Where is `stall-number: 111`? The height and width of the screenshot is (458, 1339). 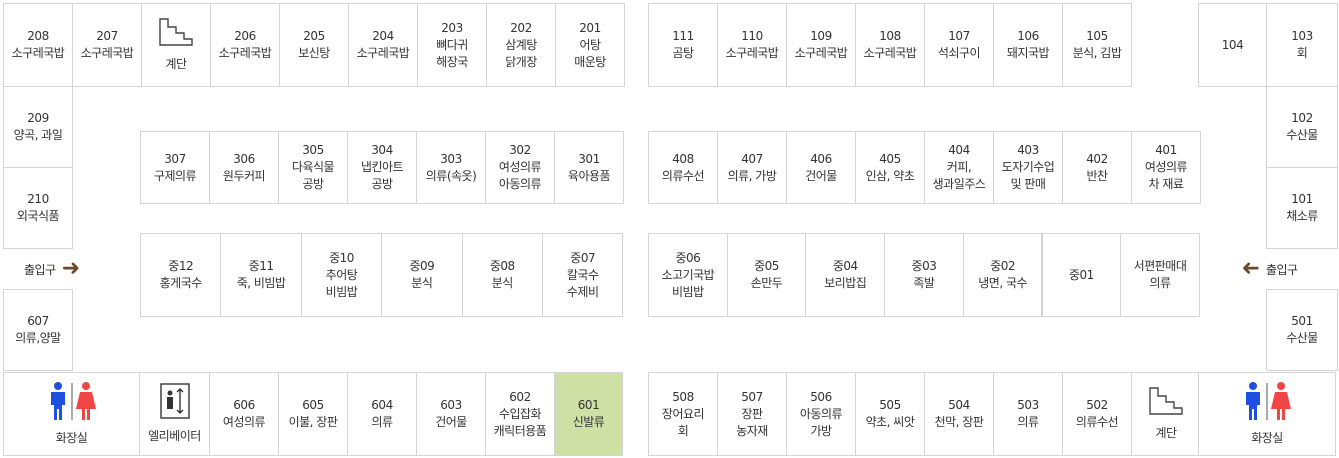 stall-number: 111 is located at coordinates (683, 36).